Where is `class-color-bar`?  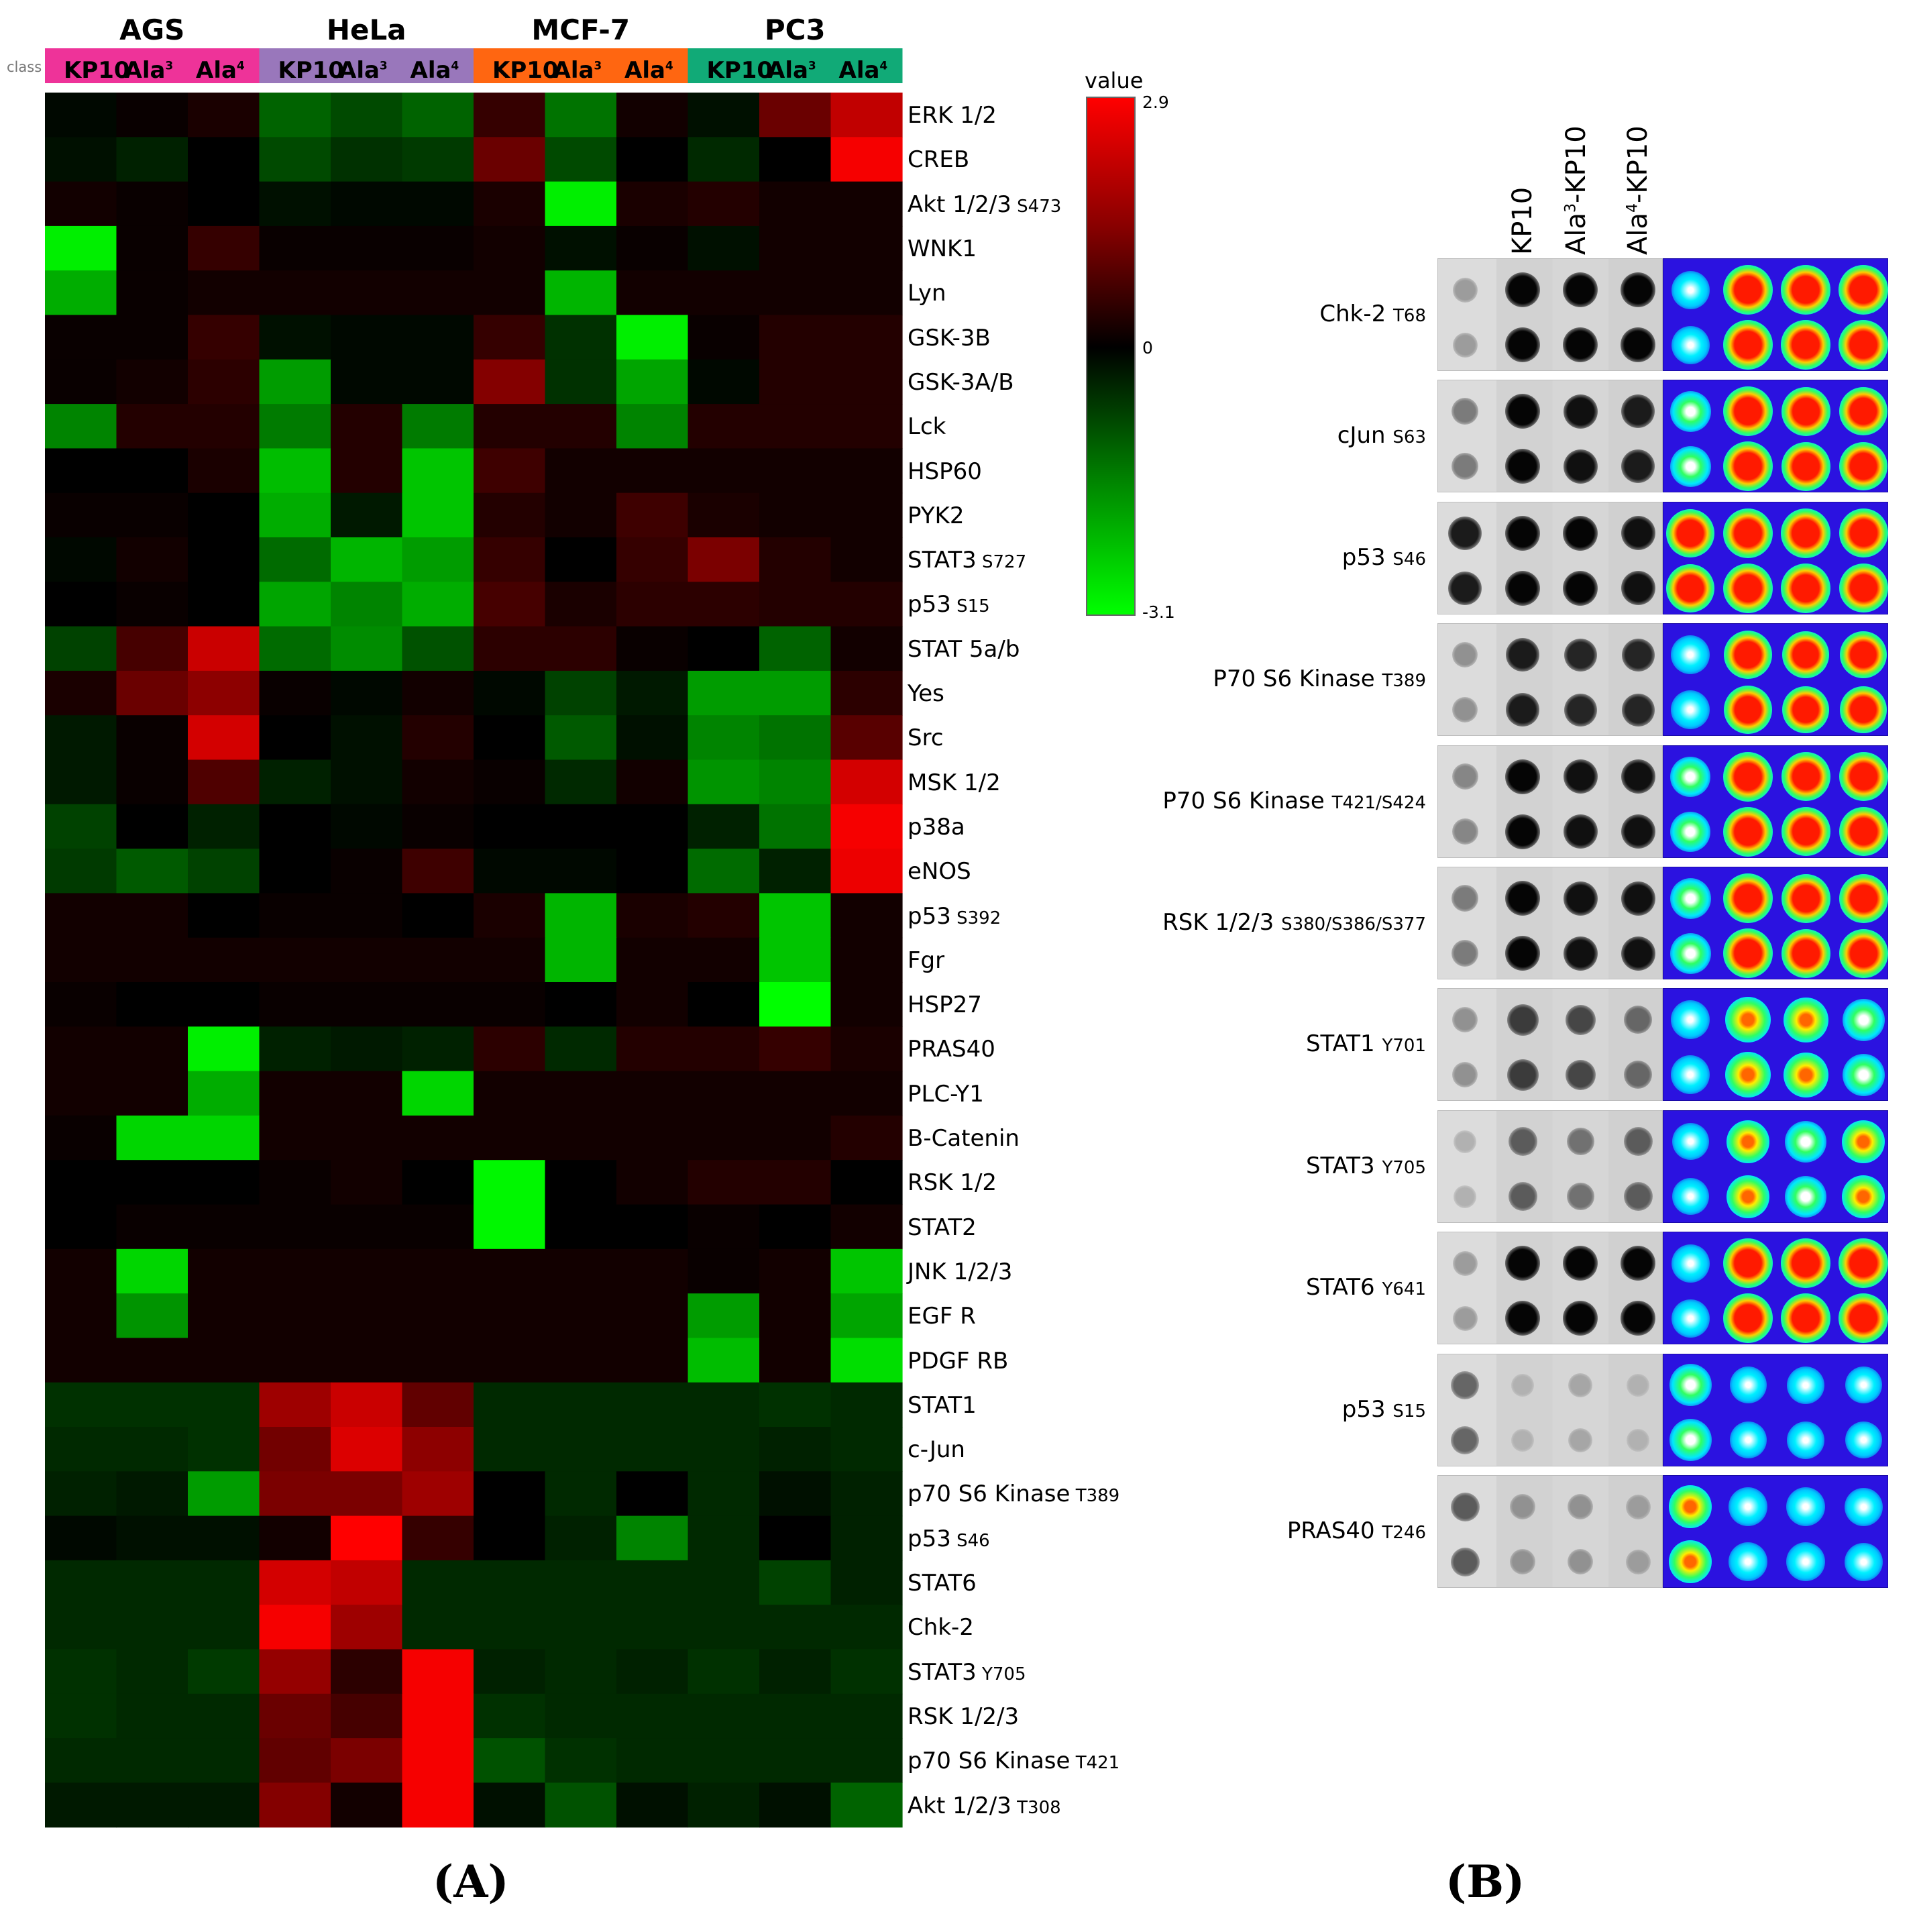 class-color-bar is located at coordinates (581, 65).